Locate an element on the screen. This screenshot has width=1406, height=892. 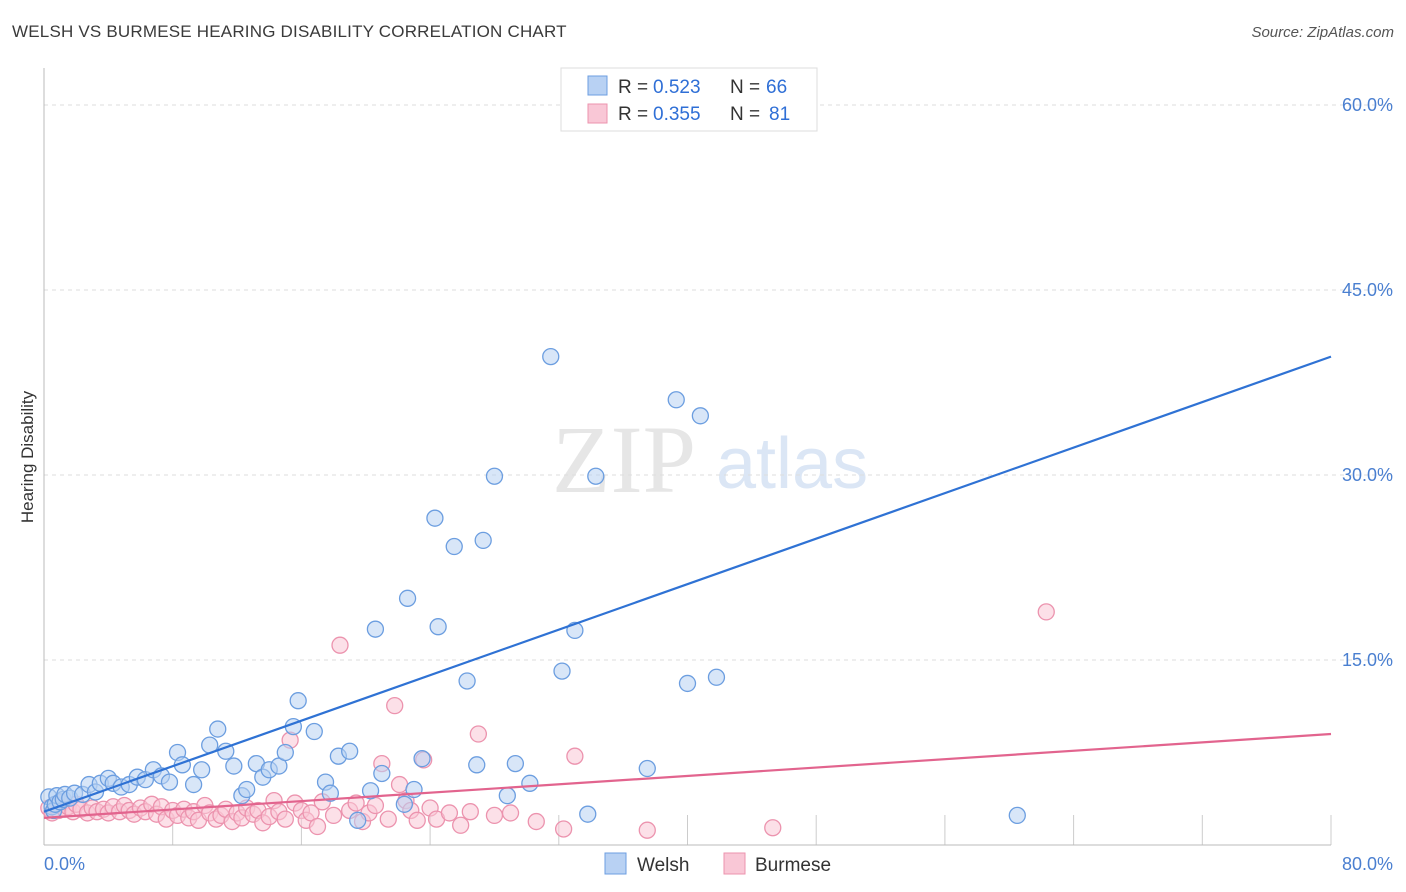
legend-burmese-n-value: 81 is located at coordinates (779, 114).